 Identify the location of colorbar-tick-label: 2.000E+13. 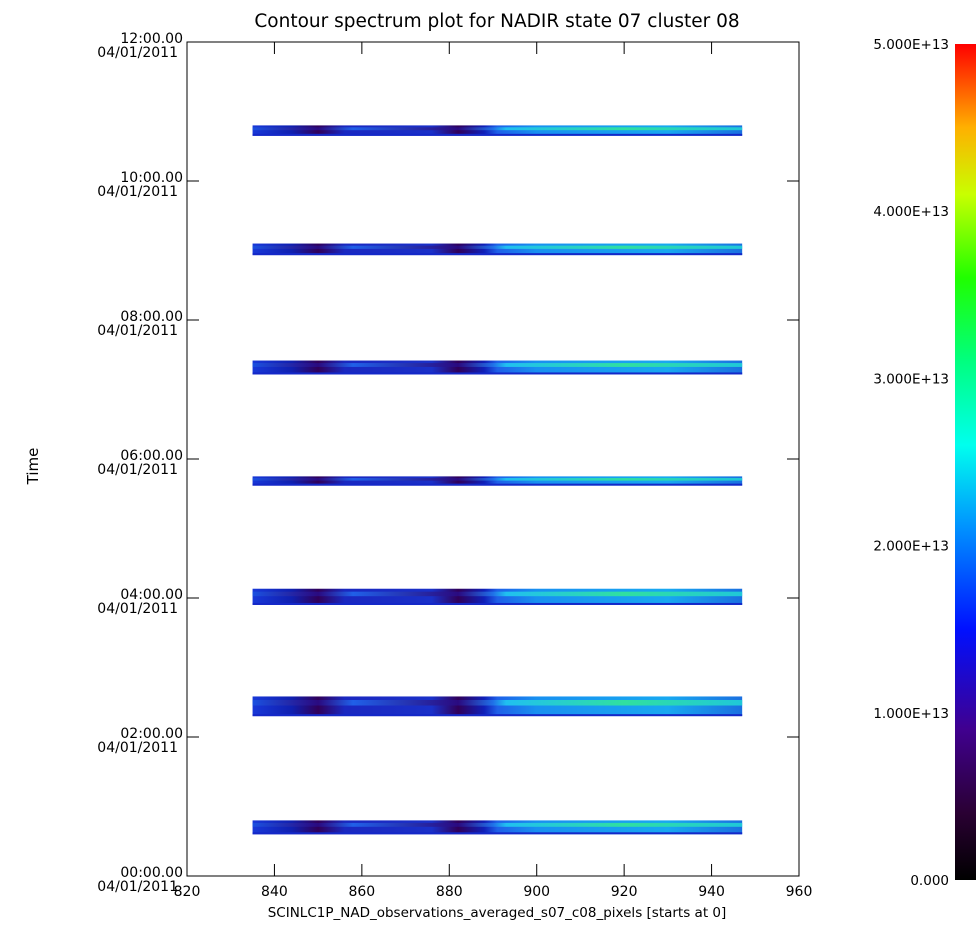
(911, 547).